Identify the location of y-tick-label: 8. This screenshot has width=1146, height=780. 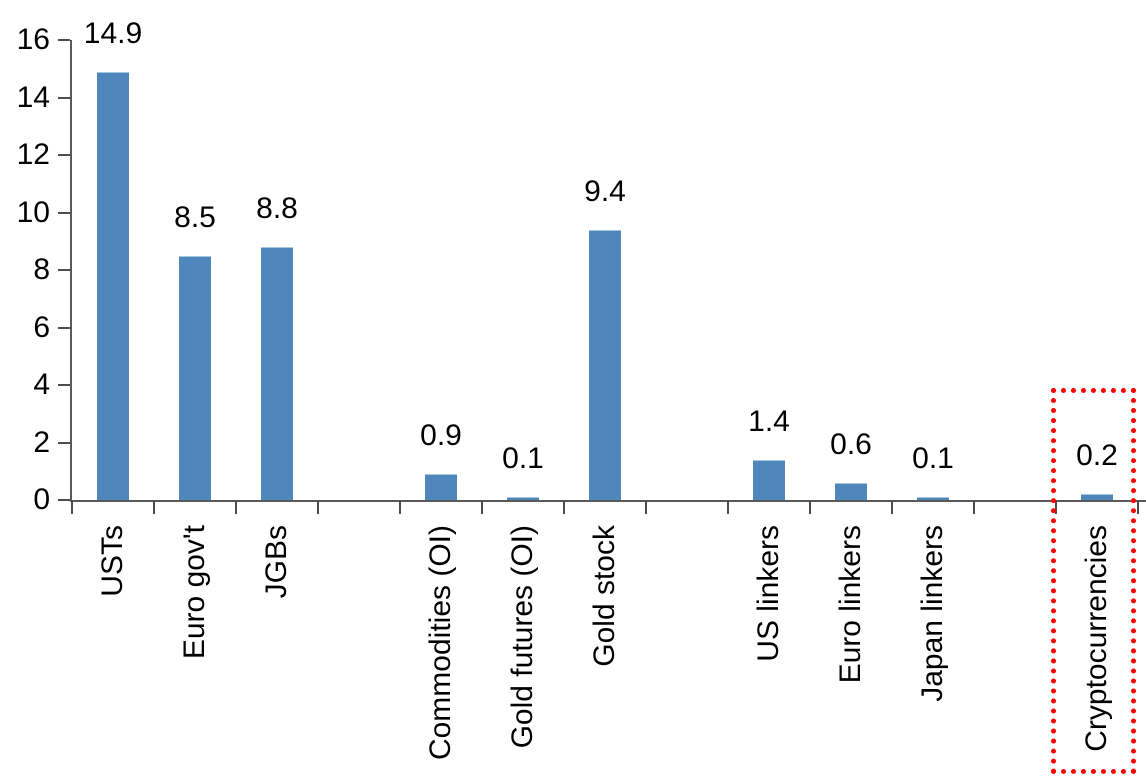
(41, 269).